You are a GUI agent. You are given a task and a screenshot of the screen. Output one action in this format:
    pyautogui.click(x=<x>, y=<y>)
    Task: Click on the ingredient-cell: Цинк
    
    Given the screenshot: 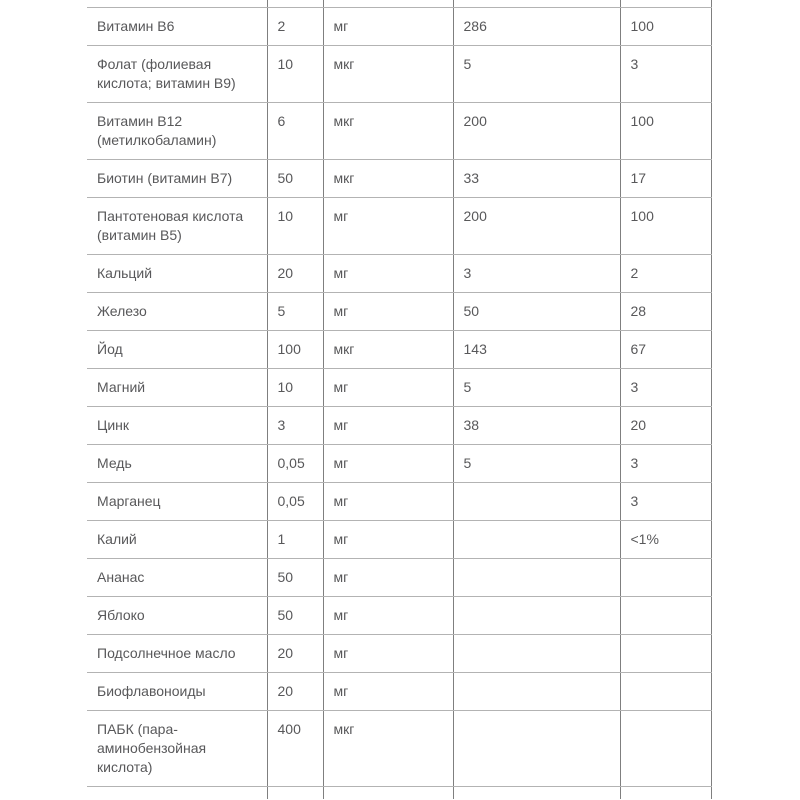 What is the action you would take?
    pyautogui.click(x=177, y=425)
    